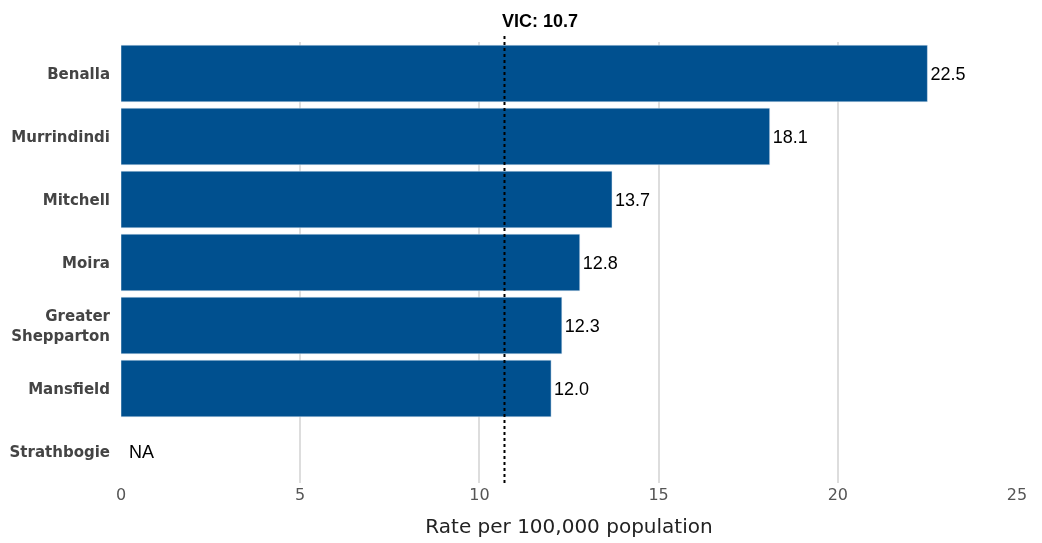  Describe the element at coordinates (790, 136) in the screenshot. I see `data-label: 18.1` at that location.